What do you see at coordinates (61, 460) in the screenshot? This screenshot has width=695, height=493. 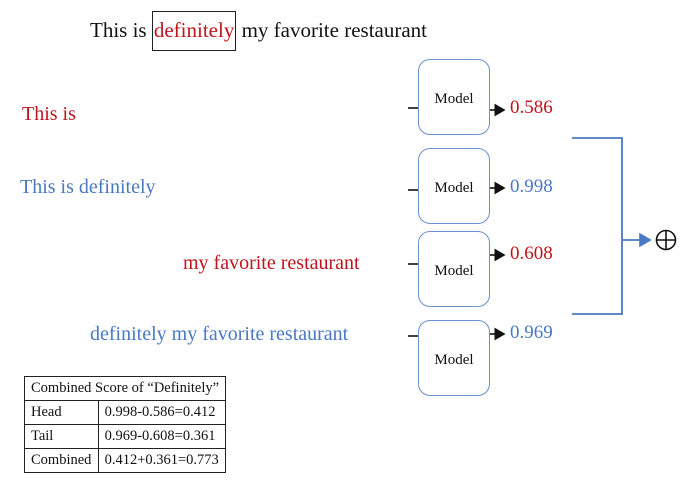 I see `row-label: Combined` at bounding box center [61, 460].